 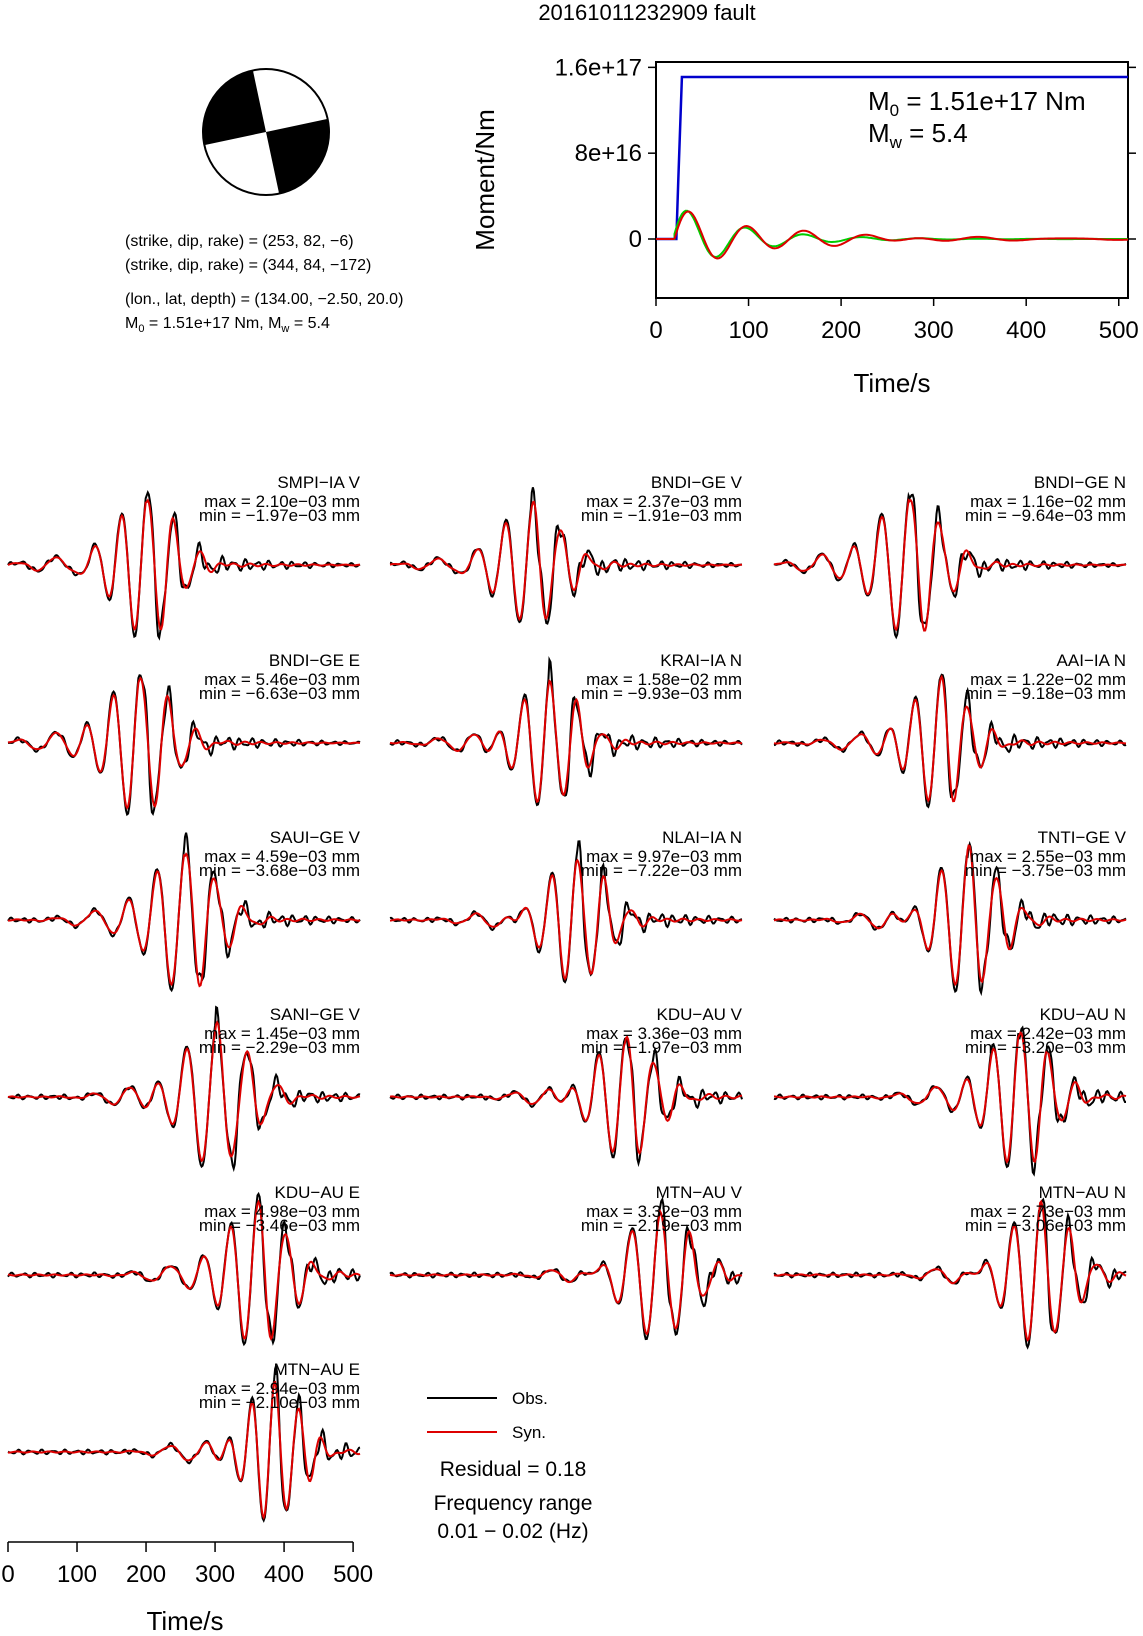 I want to click on moment-x-tick-label: 300, so click(x=934, y=330).